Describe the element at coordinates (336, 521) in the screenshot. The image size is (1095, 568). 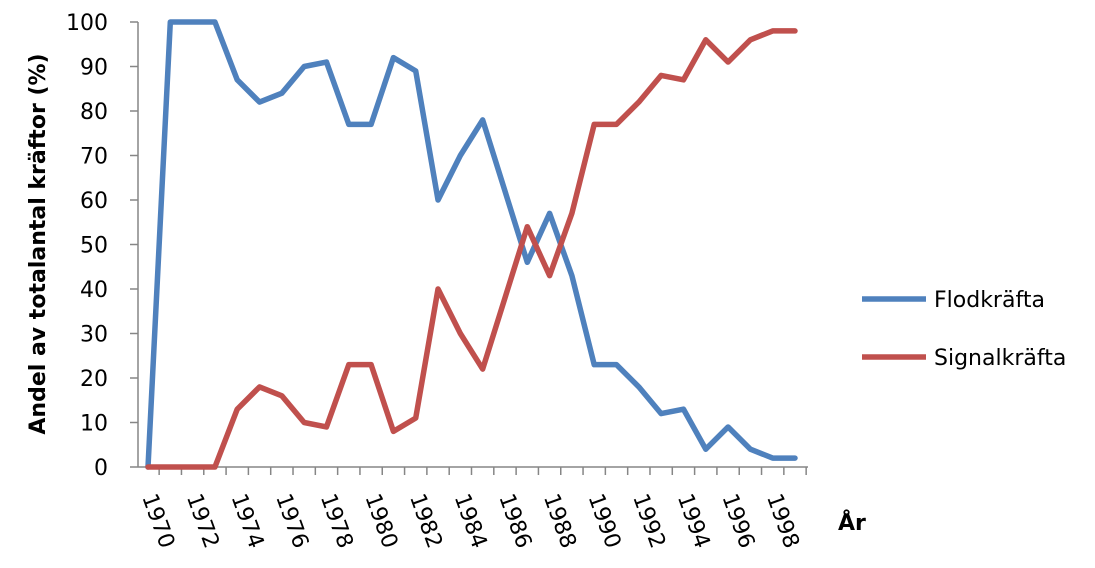
I see `x-tick-label: 1978` at that location.